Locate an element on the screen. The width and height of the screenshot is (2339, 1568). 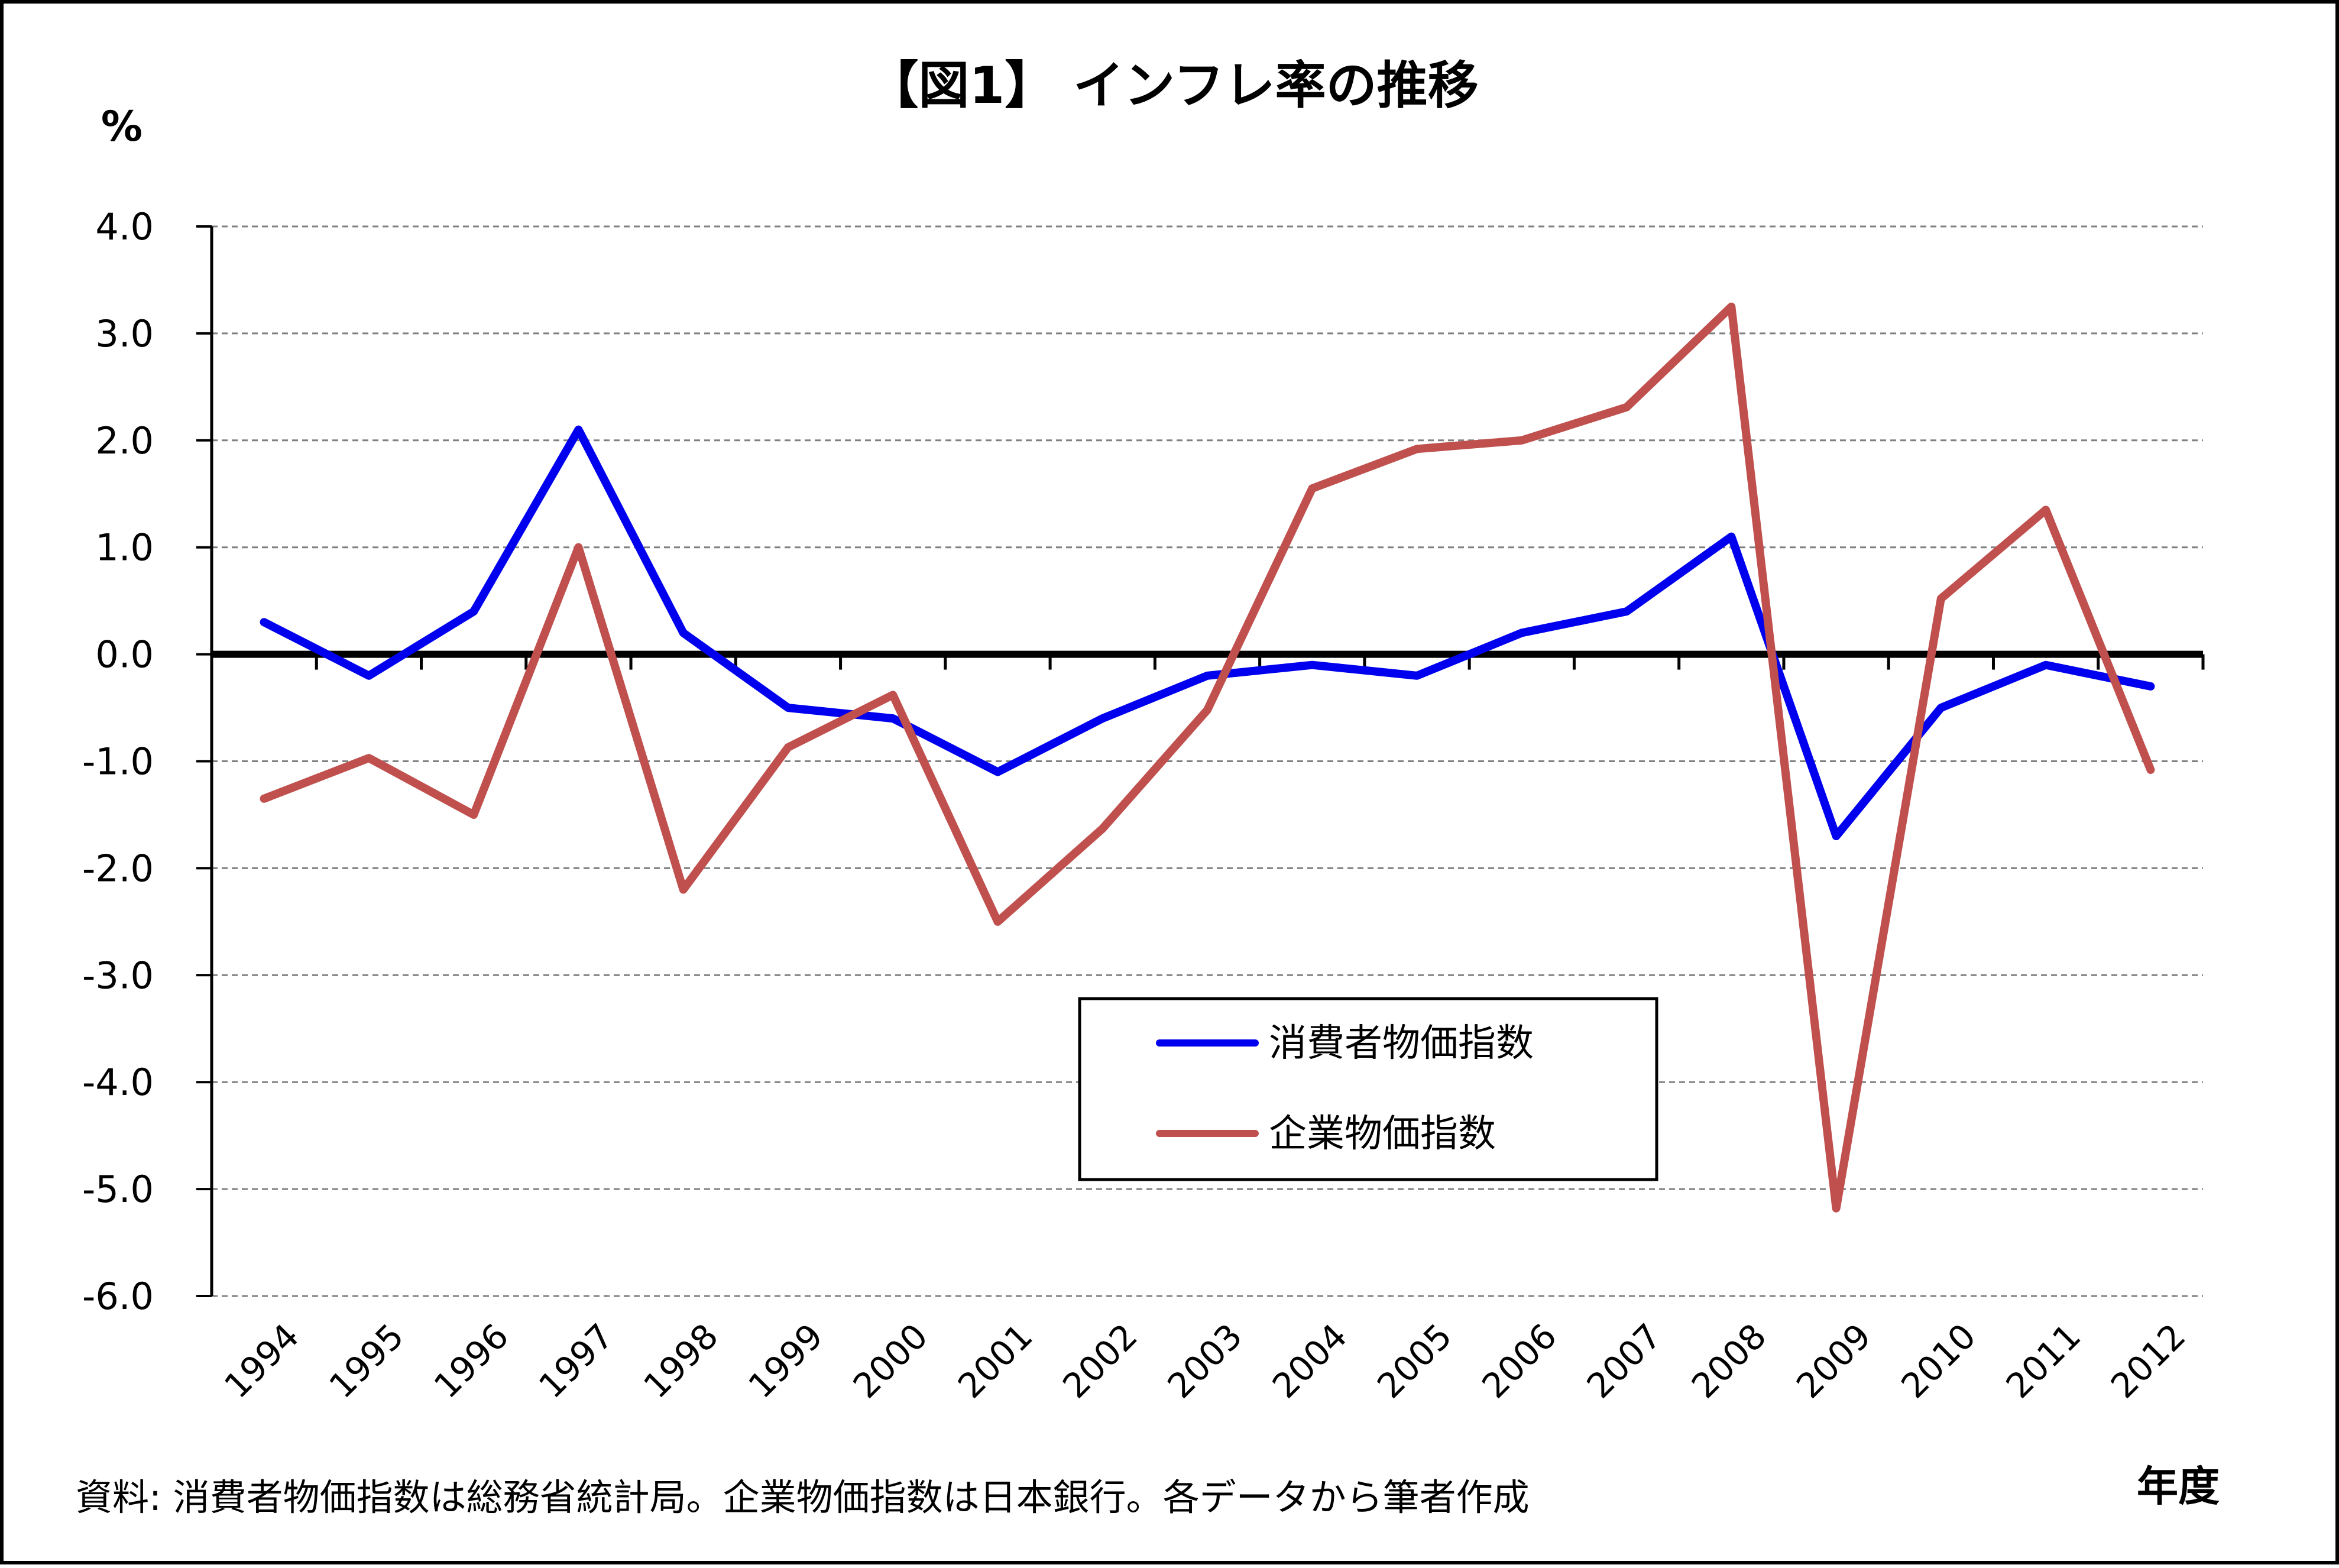
x-tick-label: 1998 is located at coordinates (681, 1361).